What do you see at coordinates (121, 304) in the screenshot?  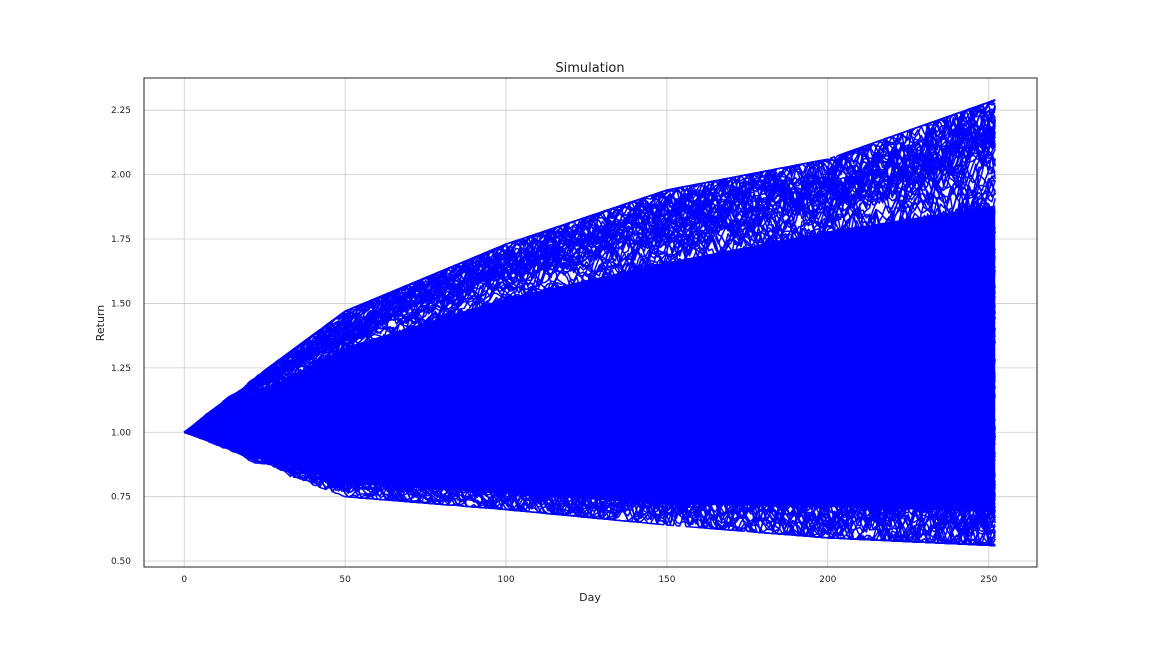 I see `y-tick-label: 1.50` at bounding box center [121, 304].